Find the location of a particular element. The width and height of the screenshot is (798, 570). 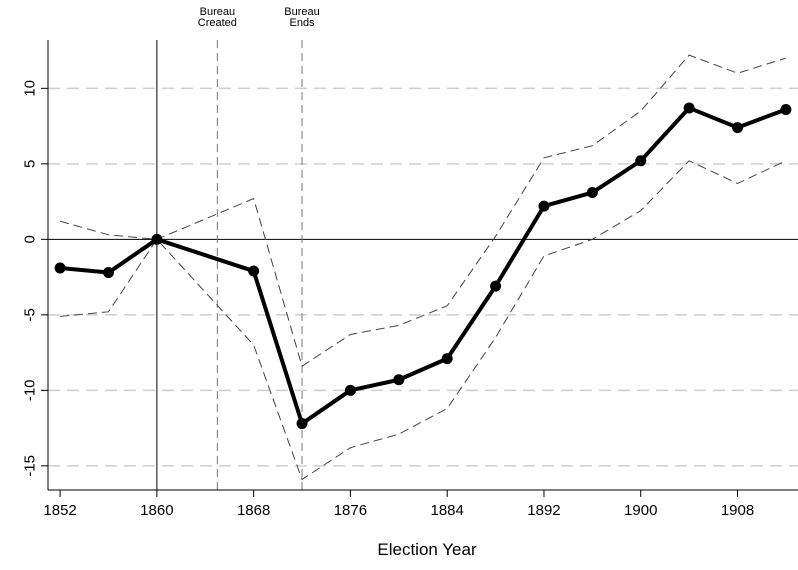

x-tick-label: 1892 is located at coordinates (543, 510).